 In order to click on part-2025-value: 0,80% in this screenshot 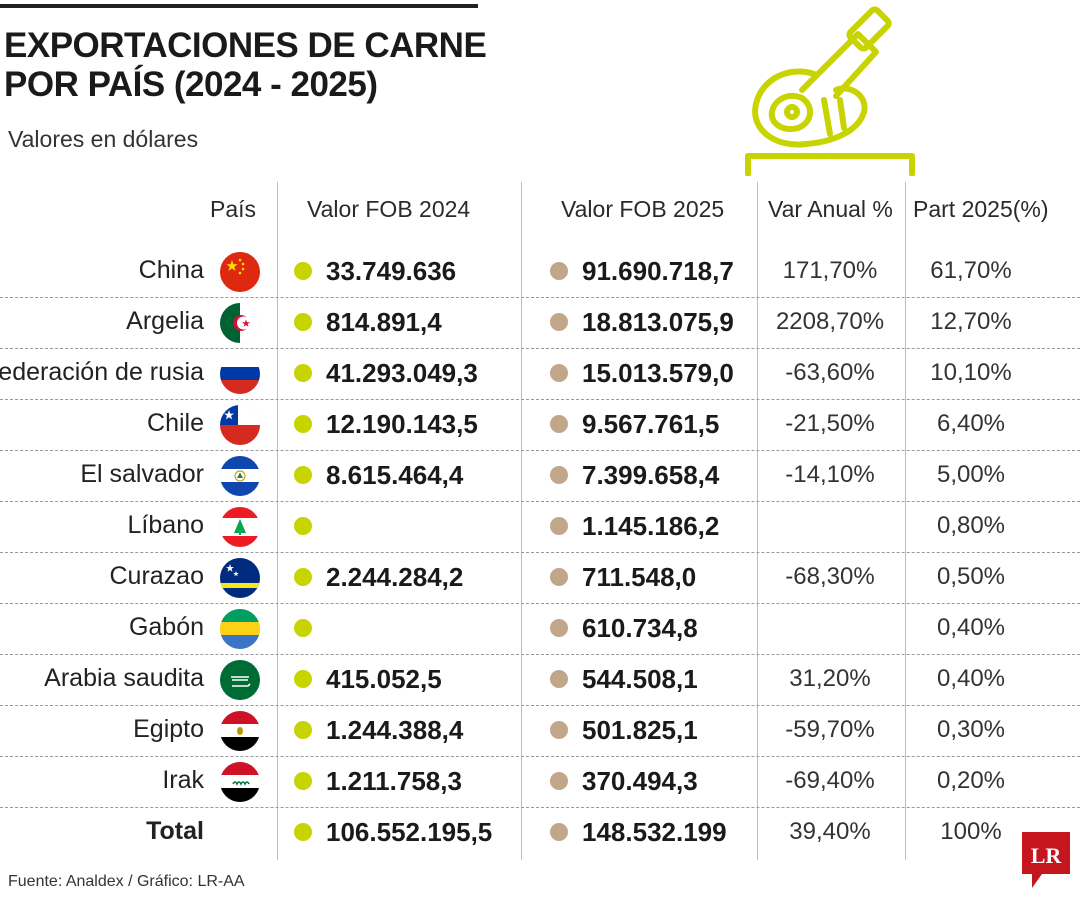, I will do `click(971, 525)`.